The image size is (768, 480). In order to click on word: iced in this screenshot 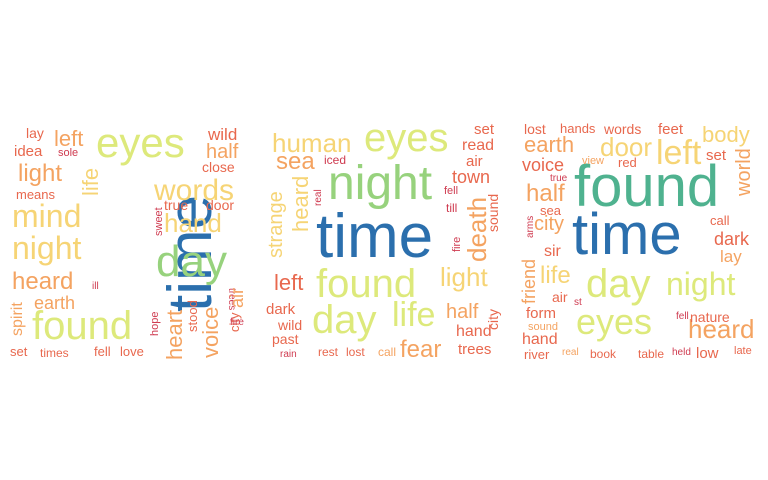, I will do `click(335, 160)`.